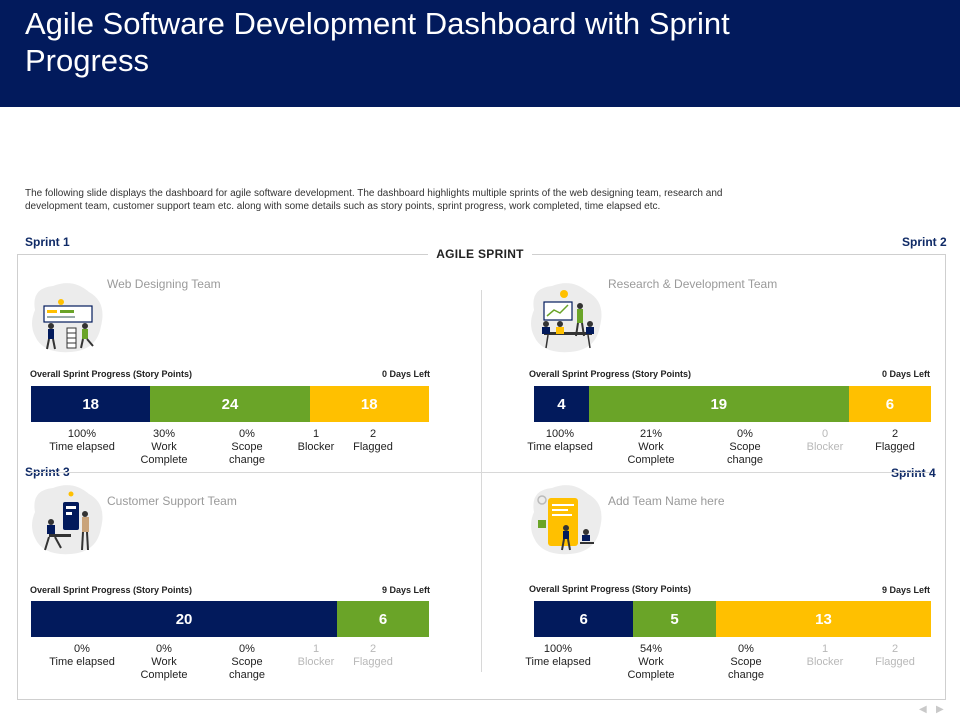 The height and width of the screenshot is (720, 960). I want to click on sprint-1-stat-scope-change: 0% Scope change, so click(247, 447).